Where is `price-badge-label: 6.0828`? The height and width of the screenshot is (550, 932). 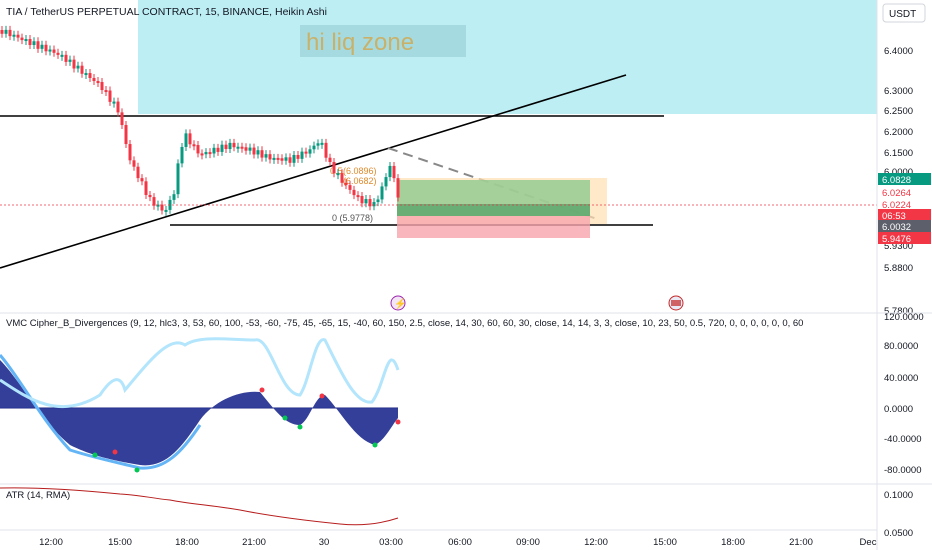
price-badge-label: 6.0828 is located at coordinates (896, 180).